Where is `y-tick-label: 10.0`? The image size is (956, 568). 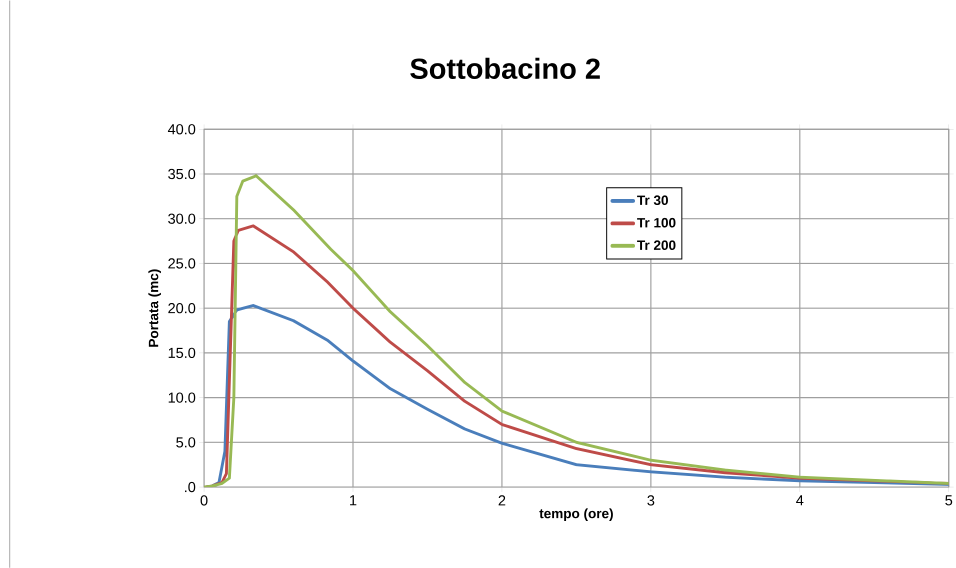 y-tick-label: 10.0 is located at coordinates (182, 397).